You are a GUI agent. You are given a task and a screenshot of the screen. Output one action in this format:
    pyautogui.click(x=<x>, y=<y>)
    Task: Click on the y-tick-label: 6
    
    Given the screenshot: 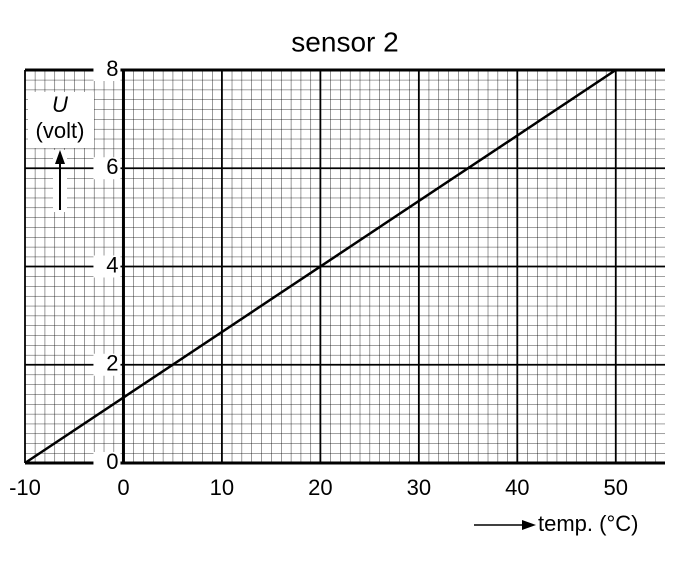 What is the action you would take?
    pyautogui.click(x=112, y=166)
    